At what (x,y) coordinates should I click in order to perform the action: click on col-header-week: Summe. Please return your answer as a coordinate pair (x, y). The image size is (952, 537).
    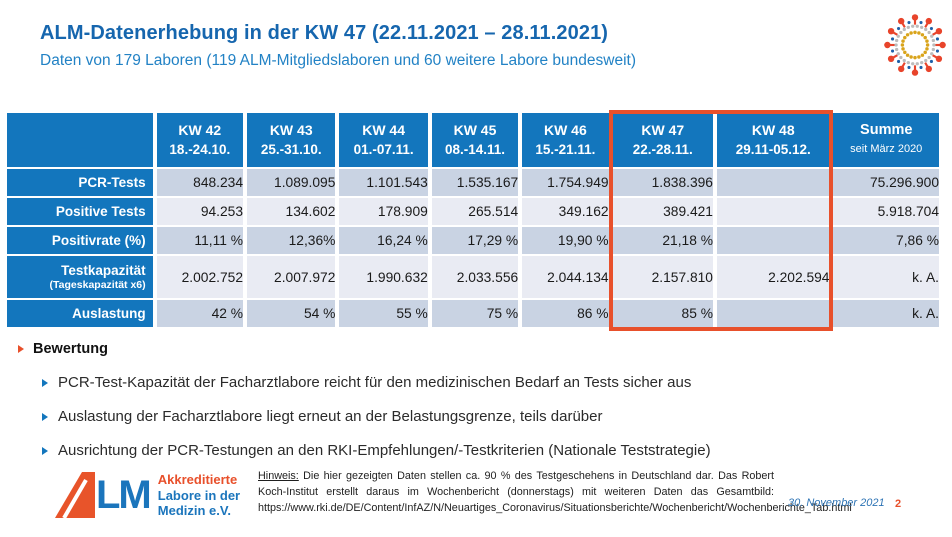
    Looking at the image, I should click on (886, 130).